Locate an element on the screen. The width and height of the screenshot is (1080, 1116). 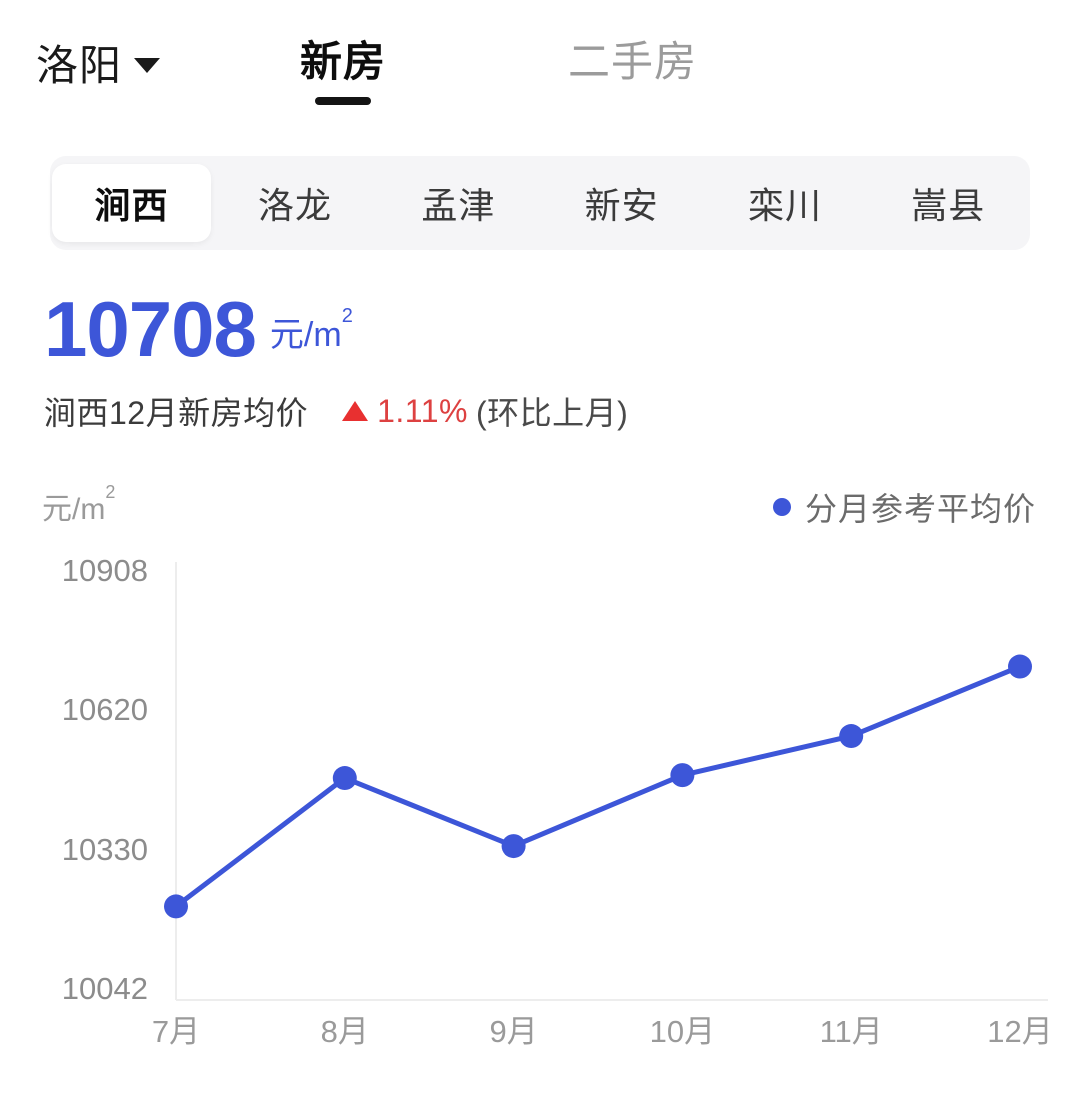
price-unit-text: 元/m is located at coordinates (305, 335).